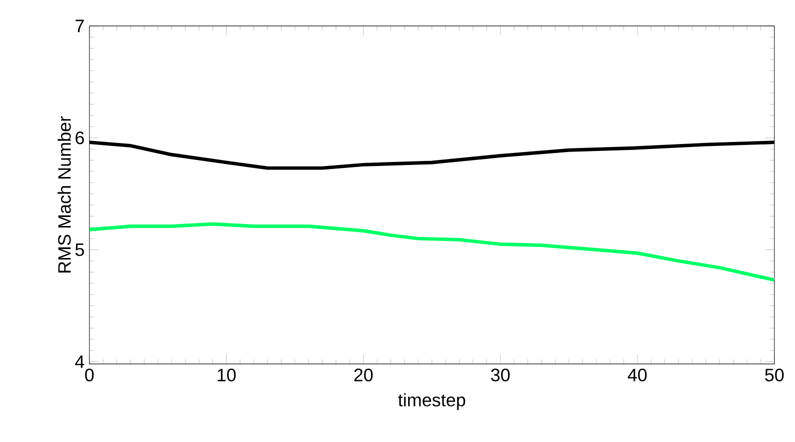 The image size is (795, 442). I want to click on x-tick-label: 0, so click(89, 375).